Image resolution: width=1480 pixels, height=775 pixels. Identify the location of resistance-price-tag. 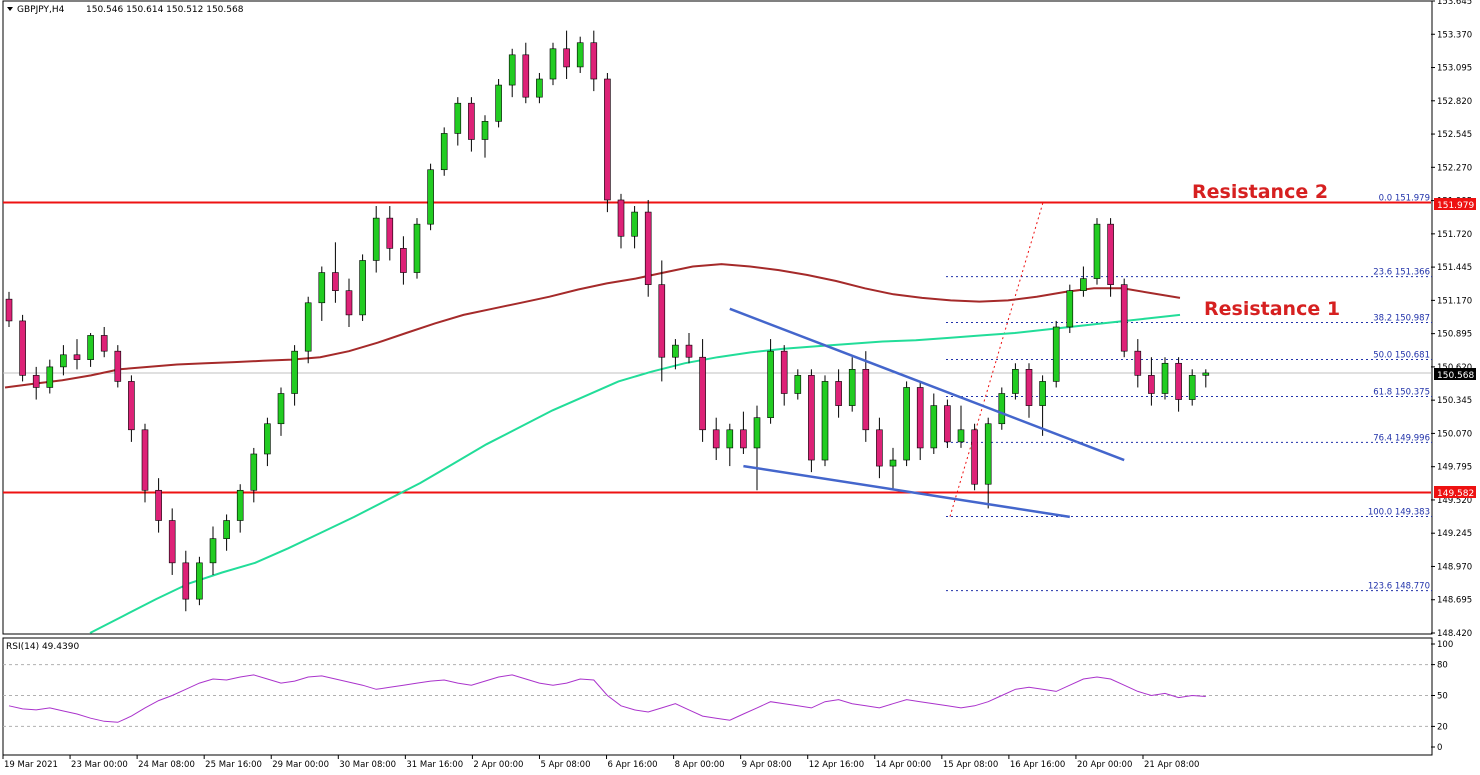
(1455, 204).